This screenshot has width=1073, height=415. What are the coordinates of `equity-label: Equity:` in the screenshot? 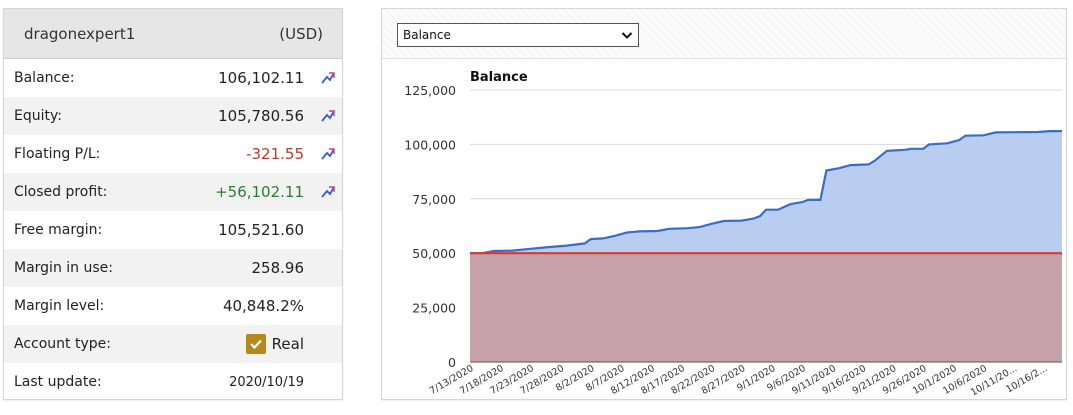 It's located at (38, 116).